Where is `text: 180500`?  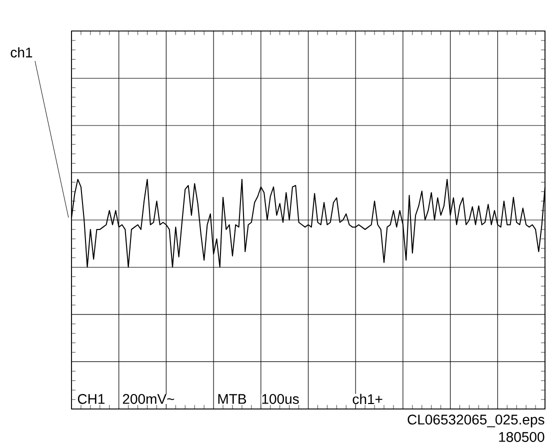 text: 180500 is located at coordinates (521, 437).